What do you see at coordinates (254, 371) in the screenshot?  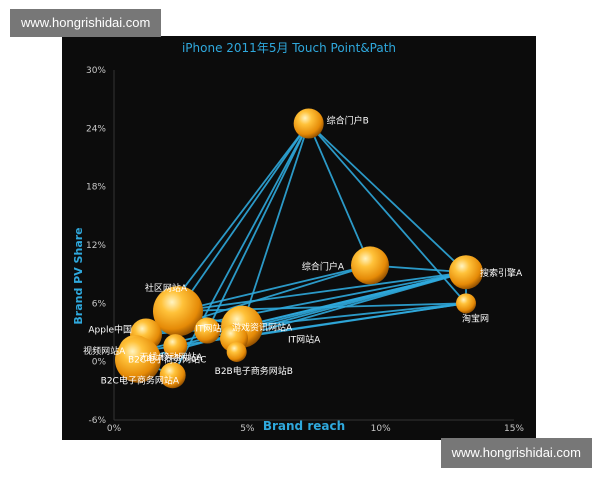 I see `touch-point-label: B2B电子商务网站B` at bounding box center [254, 371].